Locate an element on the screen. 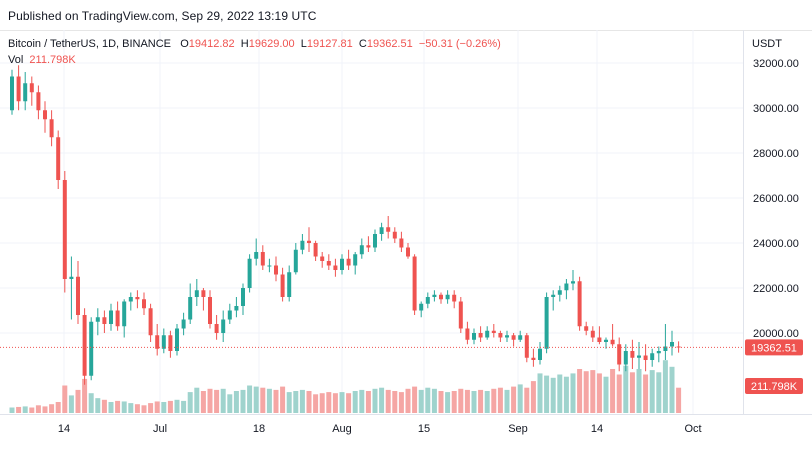  time-tick: 18 is located at coordinates (259, 429).